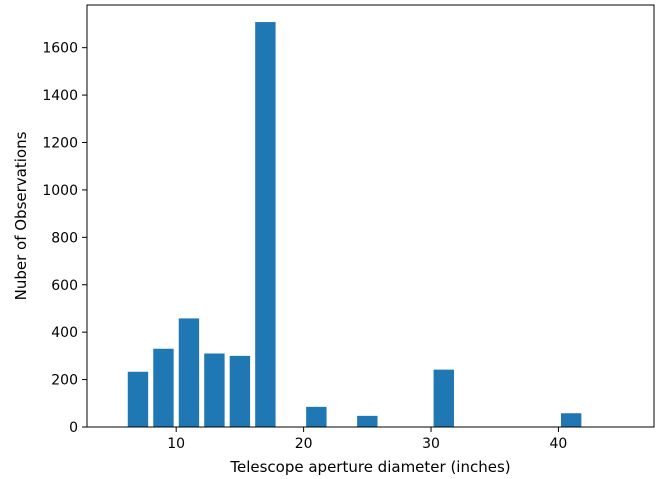 The height and width of the screenshot is (479, 660). I want to click on y-tick-label: 800, so click(64, 238).